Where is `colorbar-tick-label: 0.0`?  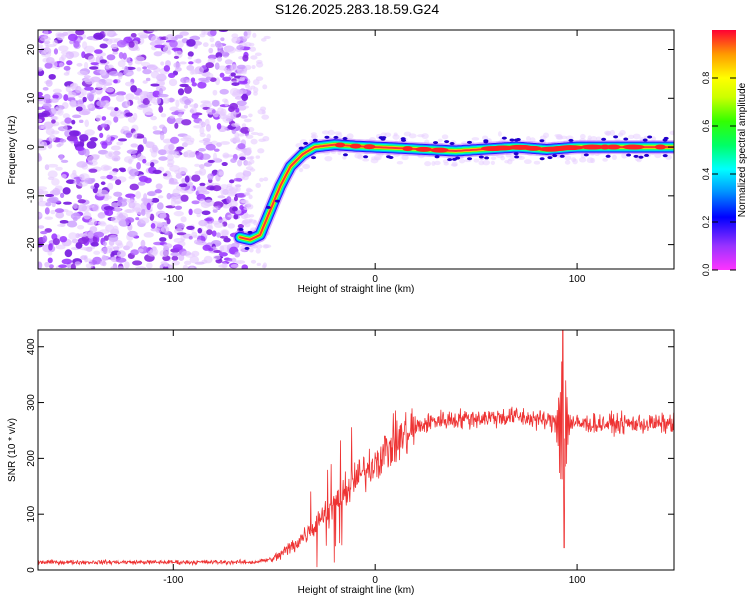
colorbar-tick-label: 0.0 is located at coordinates (706, 270).